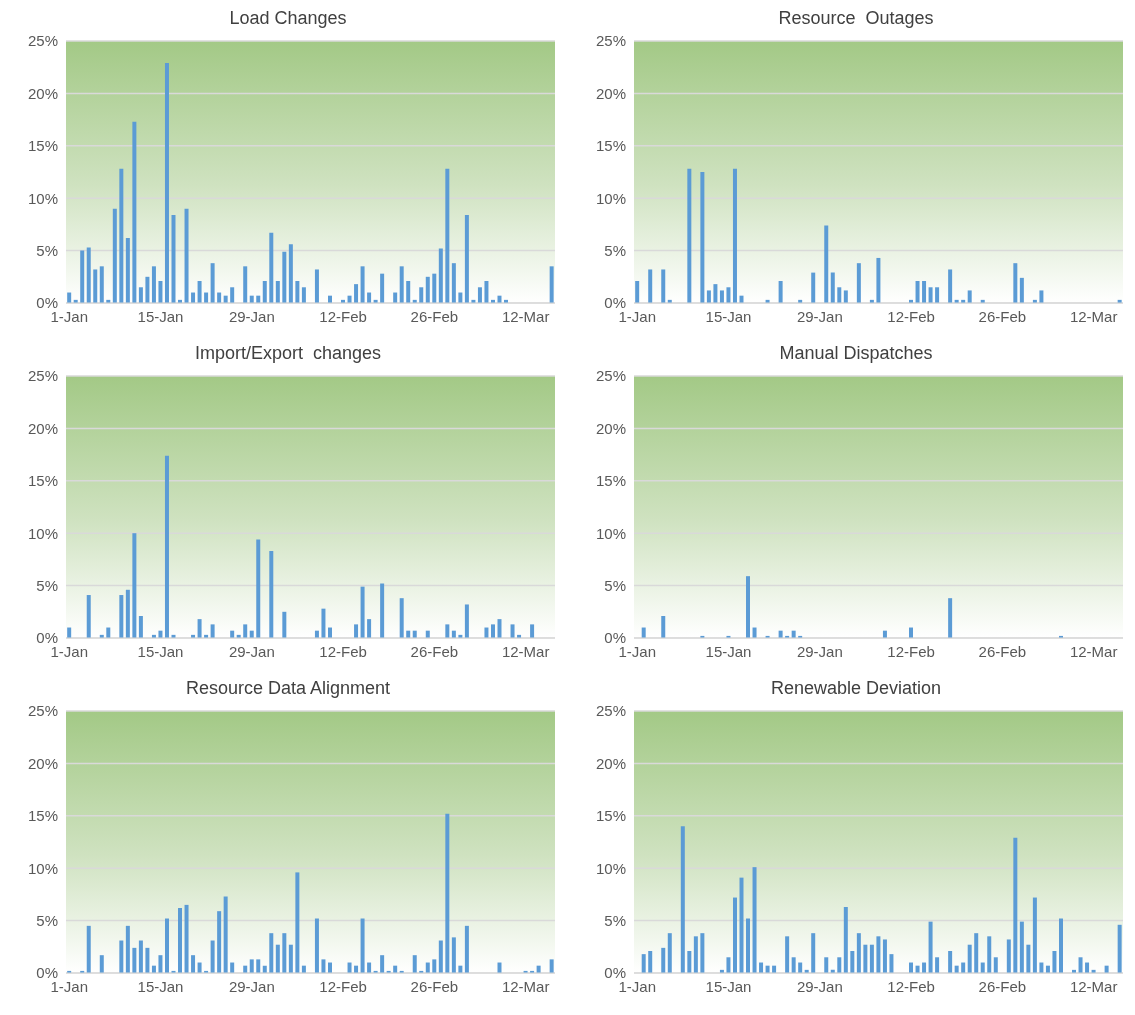 The image size is (1135, 1015). Describe the element at coordinates (856, 353) in the screenshot. I see `chart-title: Manual Dispatches` at that location.